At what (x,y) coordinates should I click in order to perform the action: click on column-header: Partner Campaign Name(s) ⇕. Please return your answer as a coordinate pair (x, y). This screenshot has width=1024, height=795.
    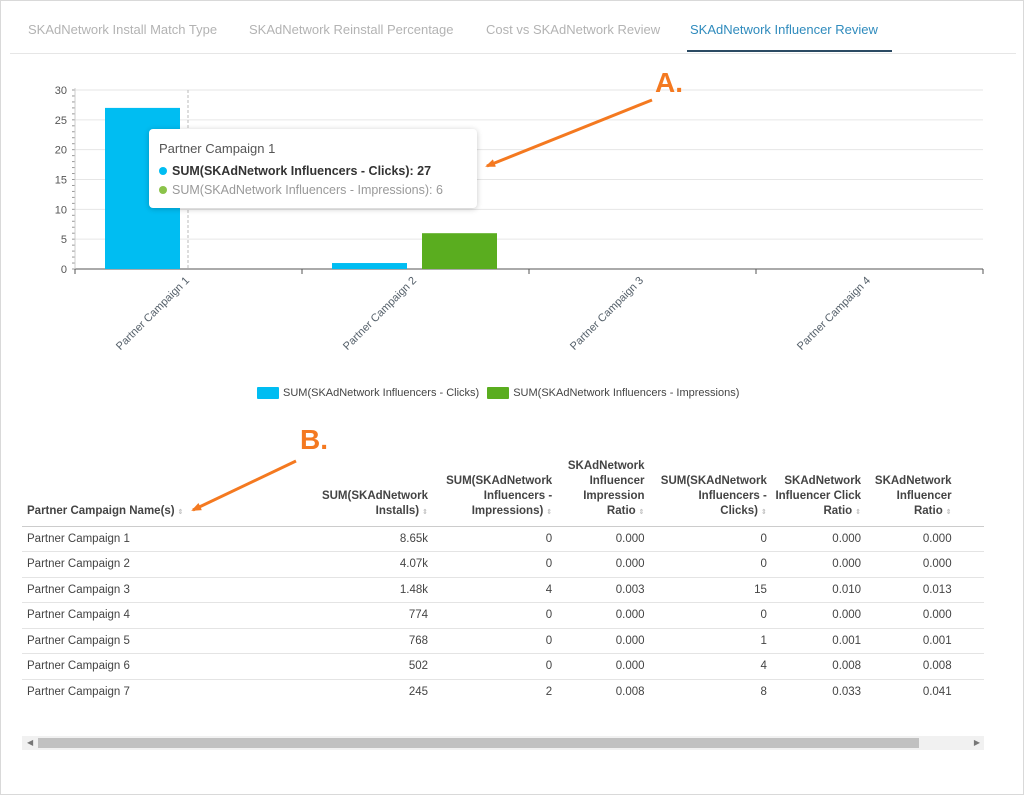
    Looking at the image, I should click on (165, 488).